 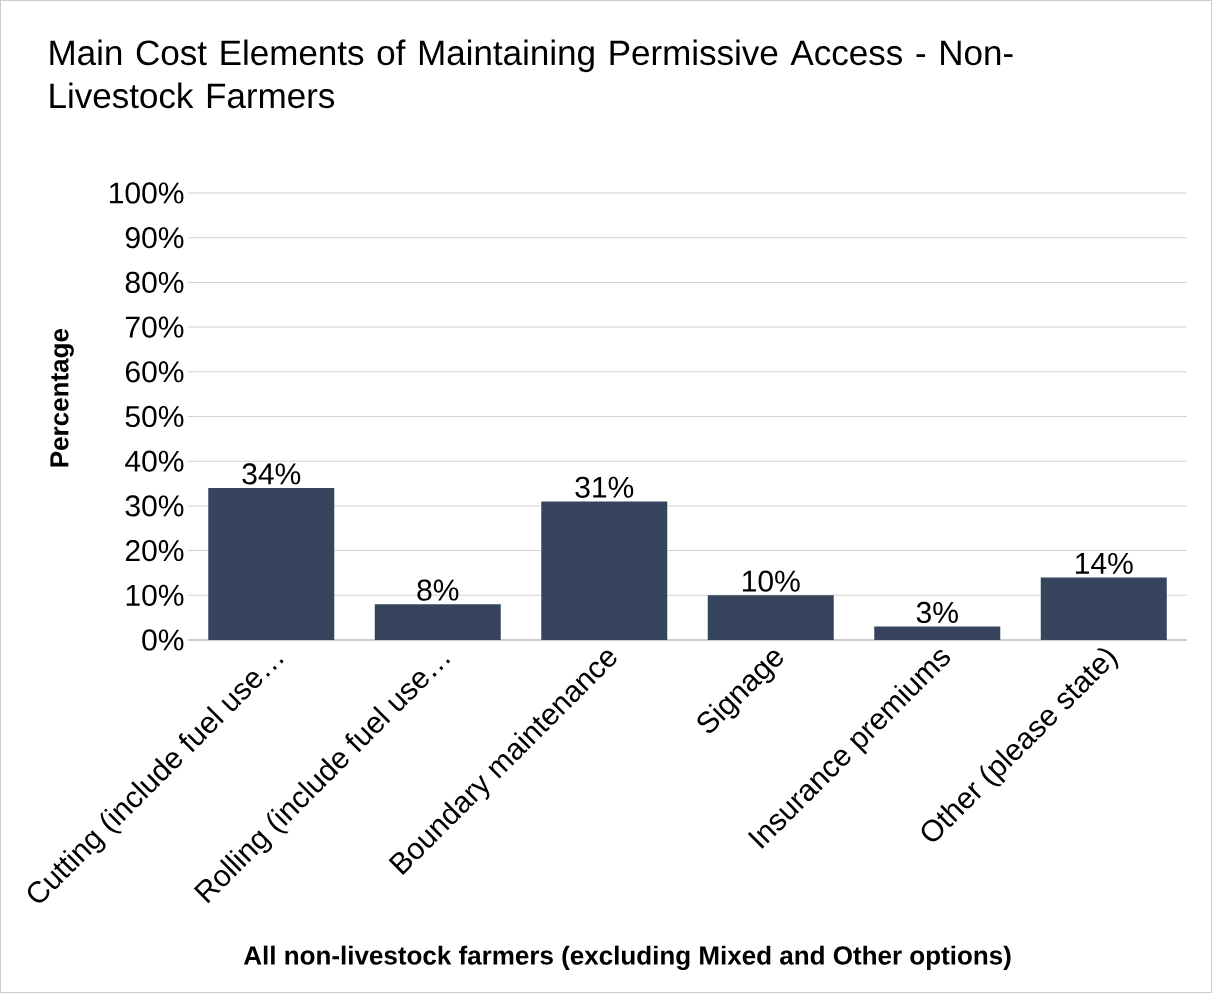 What do you see at coordinates (154, 238) in the screenshot?
I see `y-tick-label: 90%` at bounding box center [154, 238].